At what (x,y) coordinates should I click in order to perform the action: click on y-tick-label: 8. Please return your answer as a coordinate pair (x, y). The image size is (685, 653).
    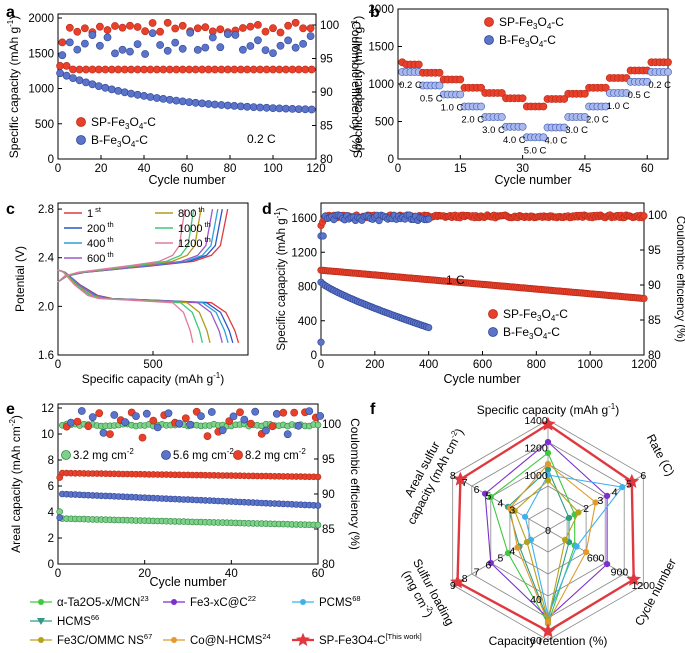
    Looking at the image, I should click on (51, 461).